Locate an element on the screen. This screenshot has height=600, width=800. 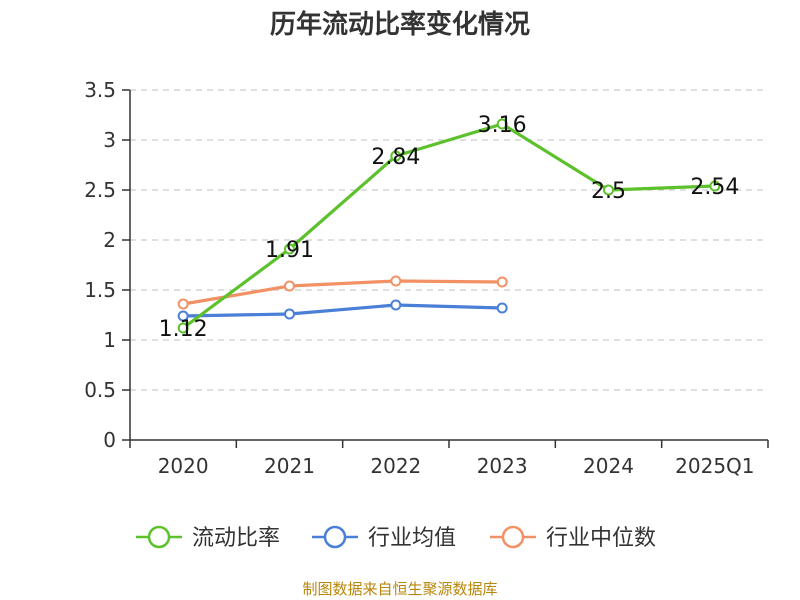
y-tick-label: 2.5 is located at coordinates (100, 190).